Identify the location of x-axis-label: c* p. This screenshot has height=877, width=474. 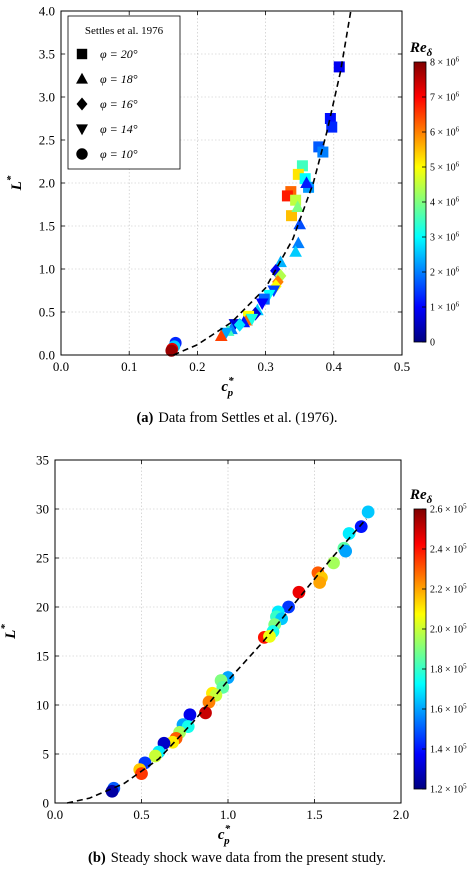
(227, 387).